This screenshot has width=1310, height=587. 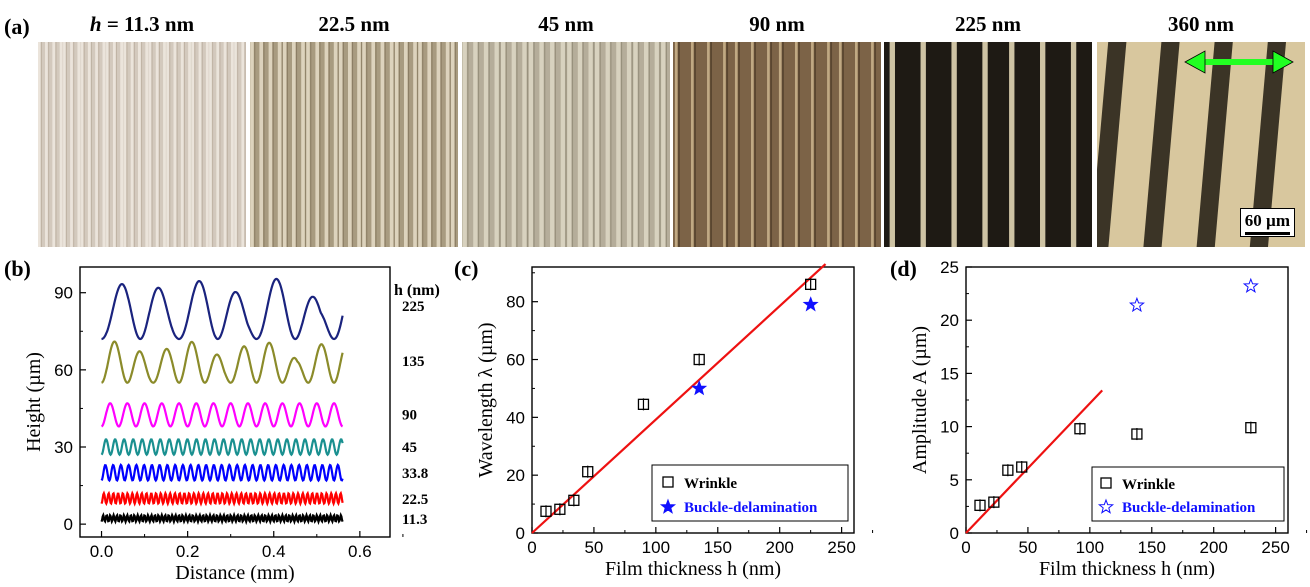 I want to click on x-tick-label: 0.4, so click(x=274, y=551).